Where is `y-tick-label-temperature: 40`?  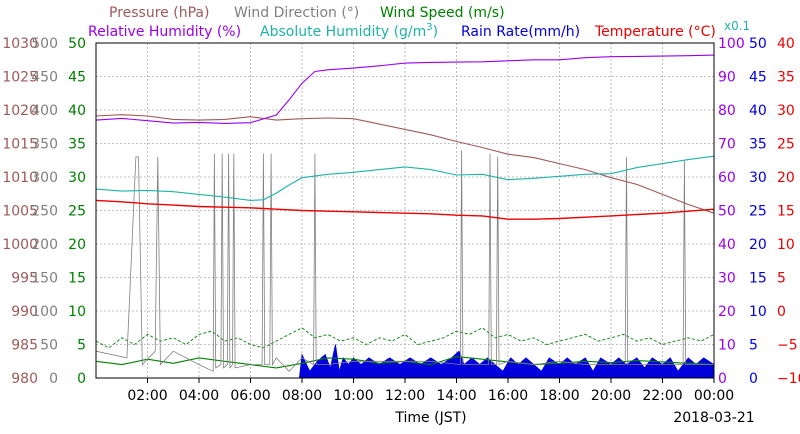
y-tick-label-temperature: 40 is located at coordinates (786, 44).